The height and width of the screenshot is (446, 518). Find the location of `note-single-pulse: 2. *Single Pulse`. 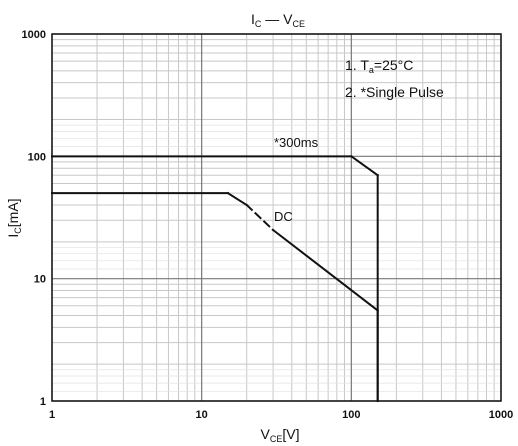

note-single-pulse: 2. *Single Pulse is located at coordinates (394, 92).